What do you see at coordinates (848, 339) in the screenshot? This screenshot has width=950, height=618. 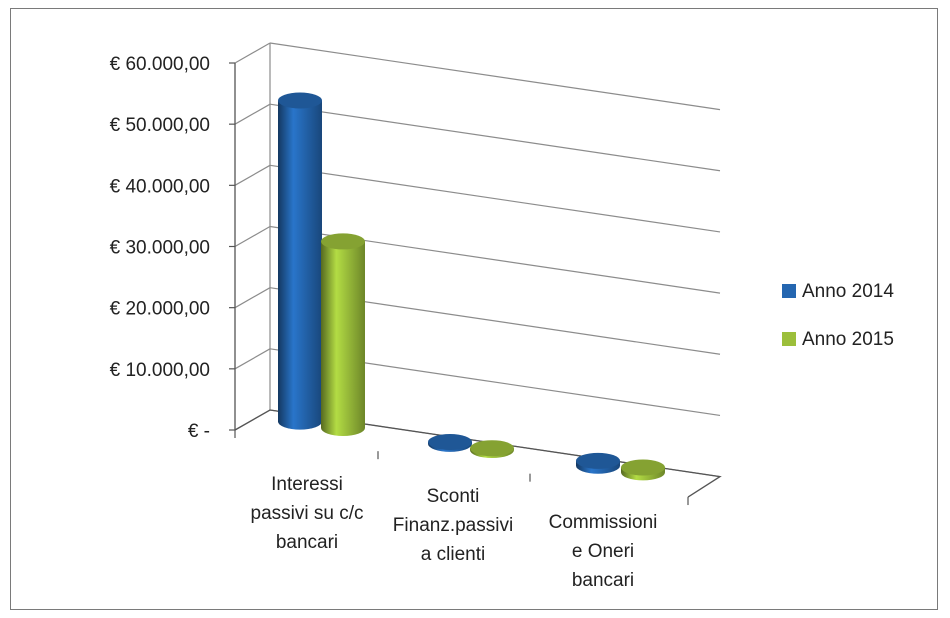 I see `legend-label: Anno 2015` at bounding box center [848, 339].